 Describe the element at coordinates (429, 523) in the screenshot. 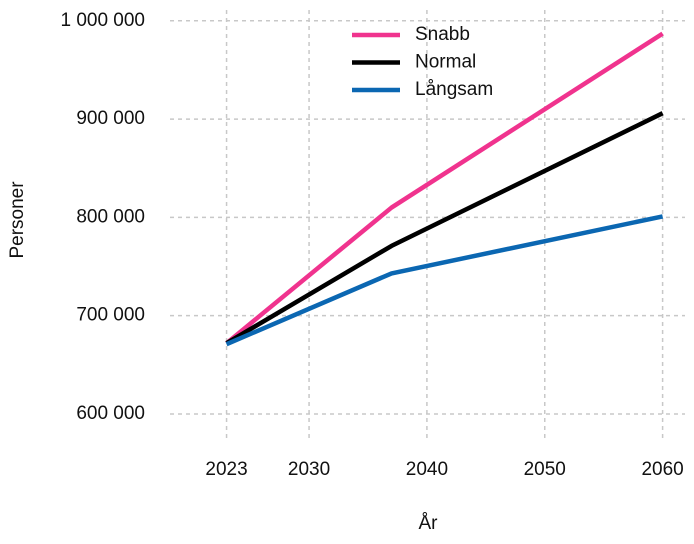

I see `x-axis-title: År` at that location.